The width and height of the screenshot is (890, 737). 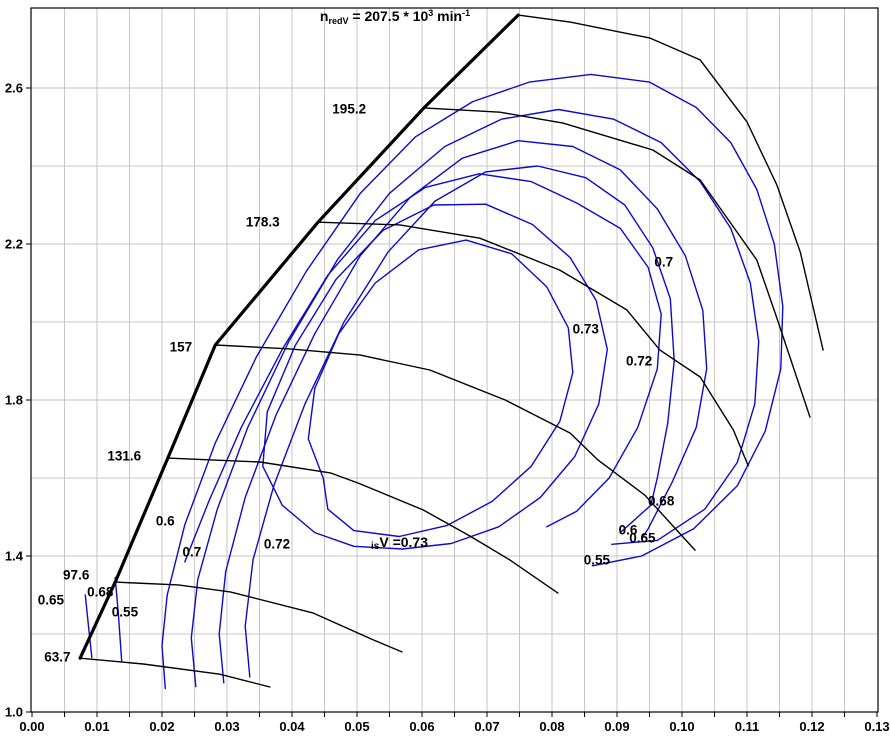 What do you see at coordinates (96, 726) in the screenshot?
I see `x-tick-label: 0.01` at bounding box center [96, 726].